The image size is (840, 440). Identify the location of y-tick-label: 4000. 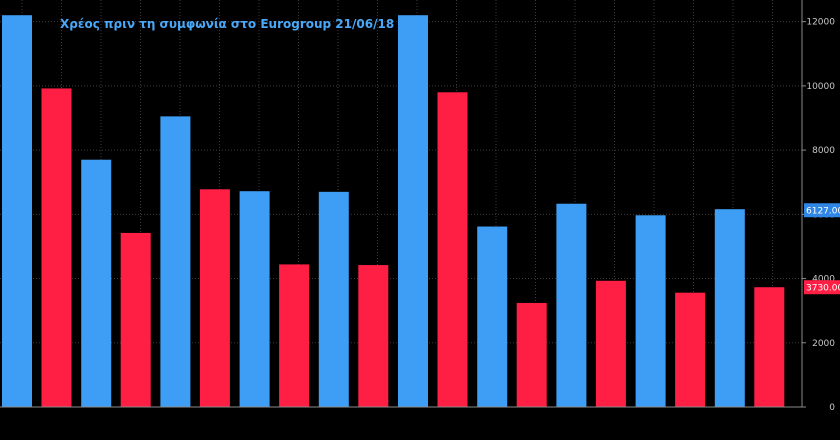
(823, 280).